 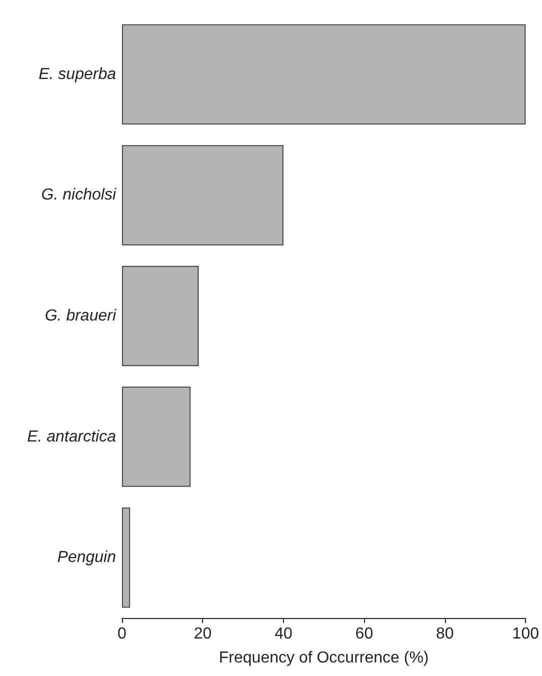 What do you see at coordinates (203, 634) in the screenshot?
I see `x-tick-label: 20` at bounding box center [203, 634].